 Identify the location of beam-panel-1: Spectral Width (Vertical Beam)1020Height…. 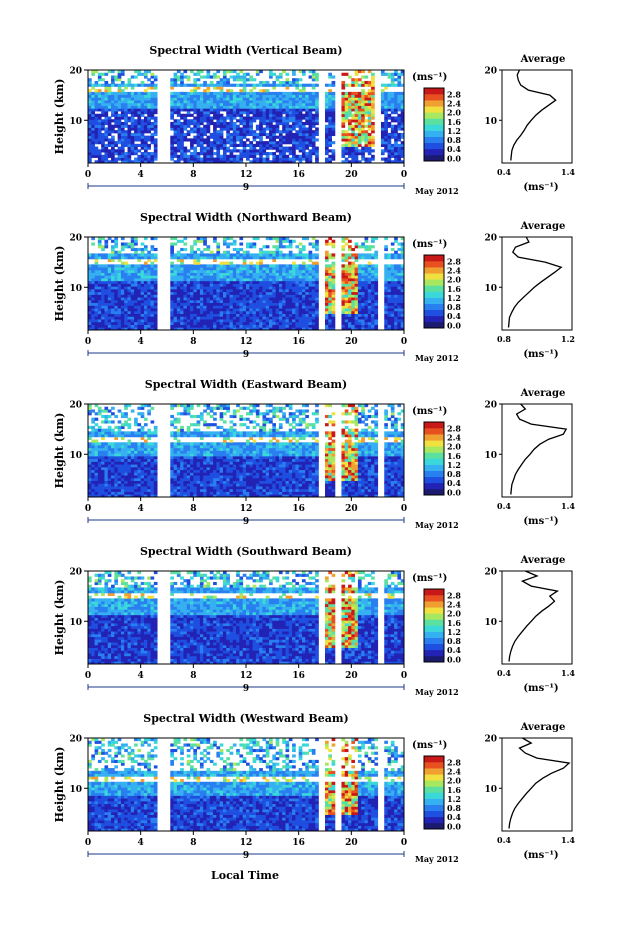
(314, 120).